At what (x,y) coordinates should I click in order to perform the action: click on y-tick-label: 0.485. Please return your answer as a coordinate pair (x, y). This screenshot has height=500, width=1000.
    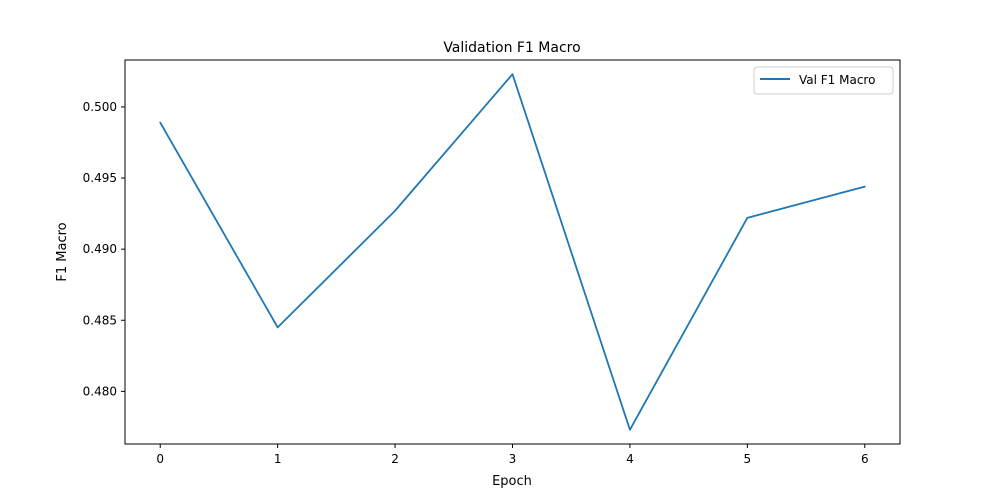
    Looking at the image, I should click on (100, 320).